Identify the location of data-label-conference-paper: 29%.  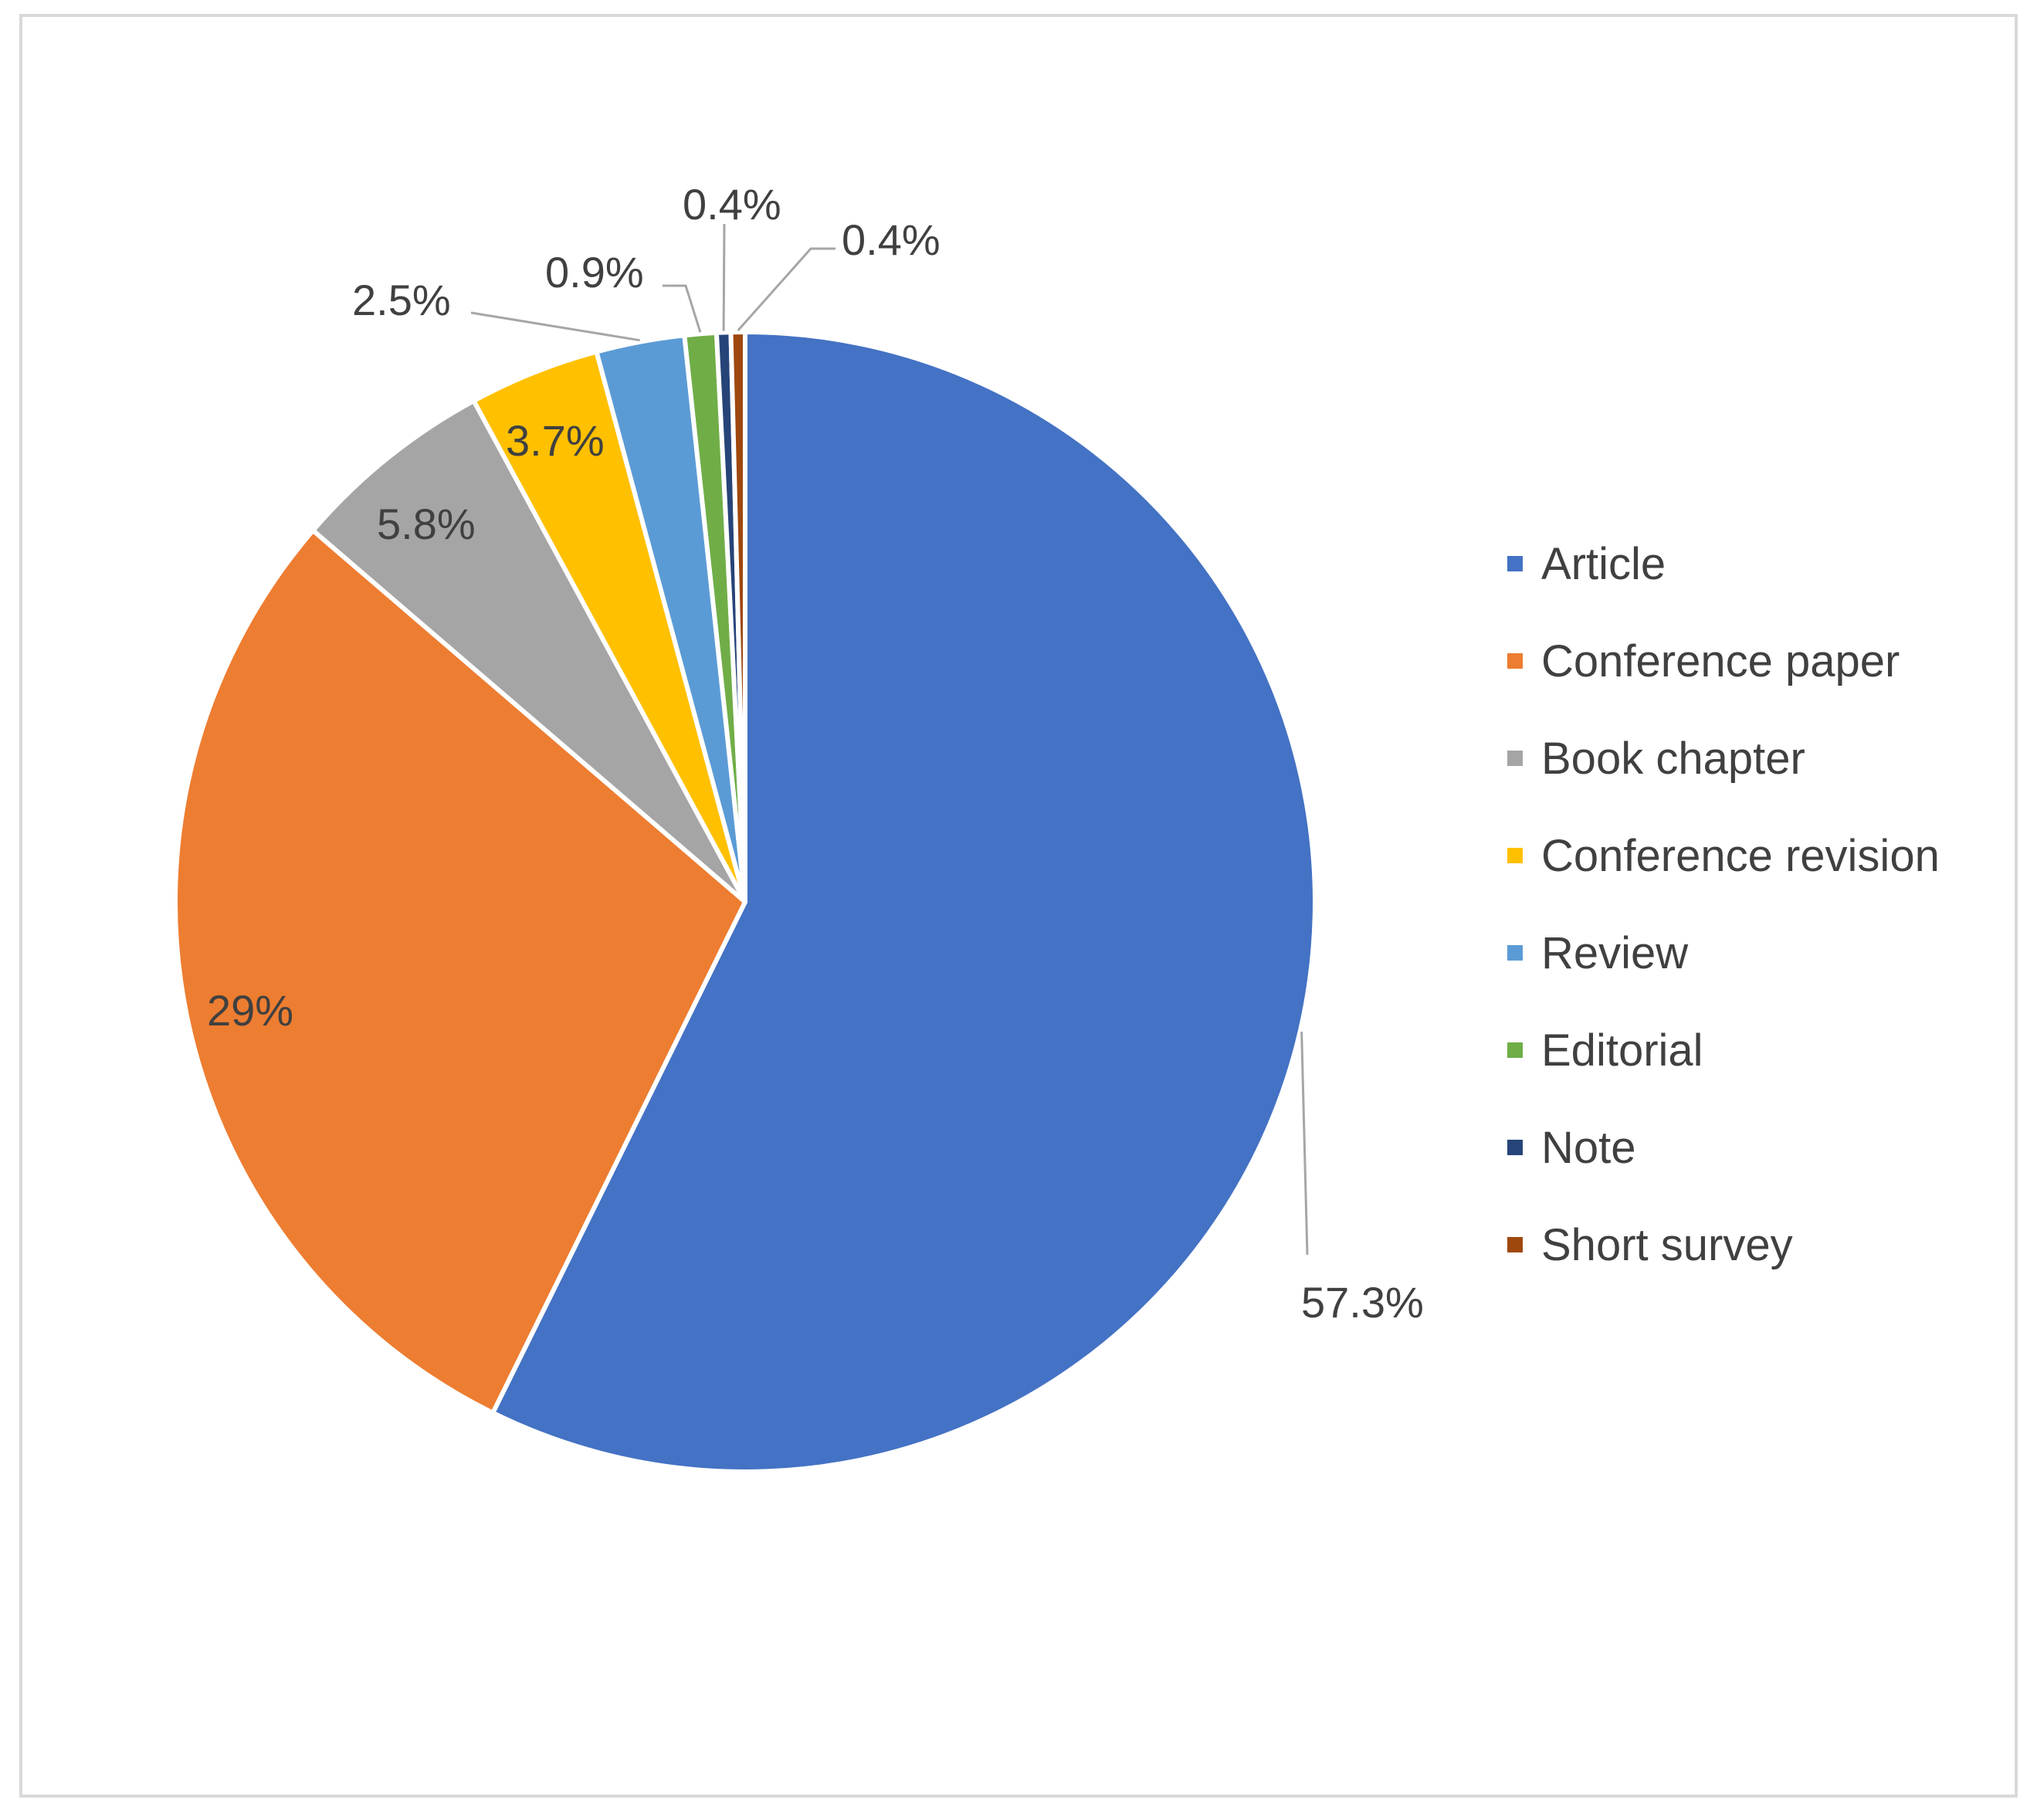
(250, 1010).